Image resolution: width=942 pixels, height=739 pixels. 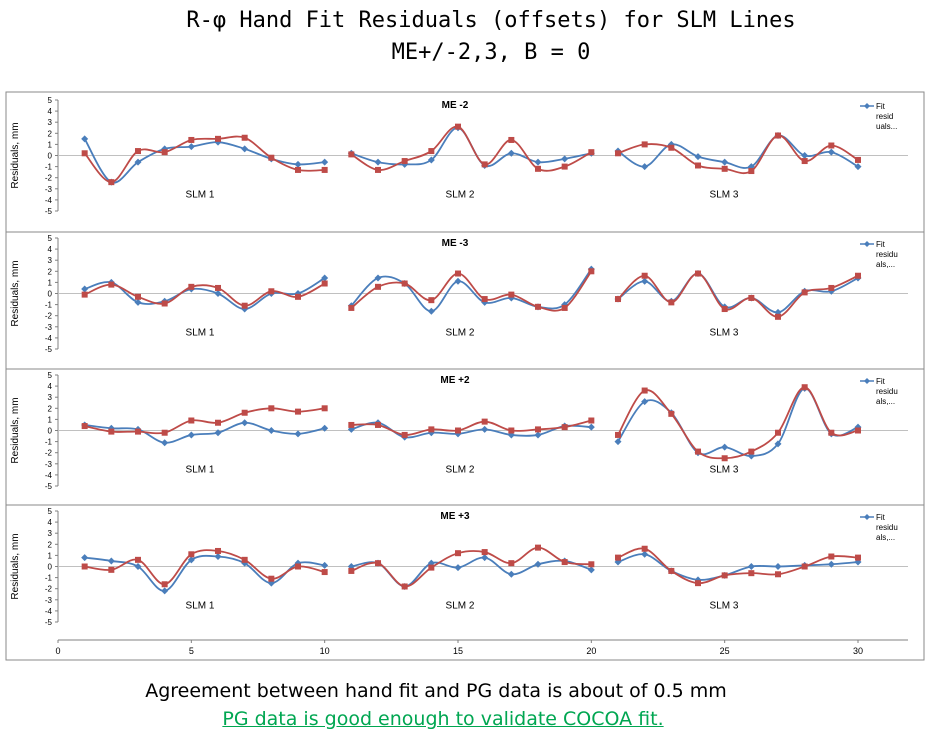 What do you see at coordinates (49, 578) in the screenshot?
I see `y-tick-label: -1` at bounding box center [49, 578].